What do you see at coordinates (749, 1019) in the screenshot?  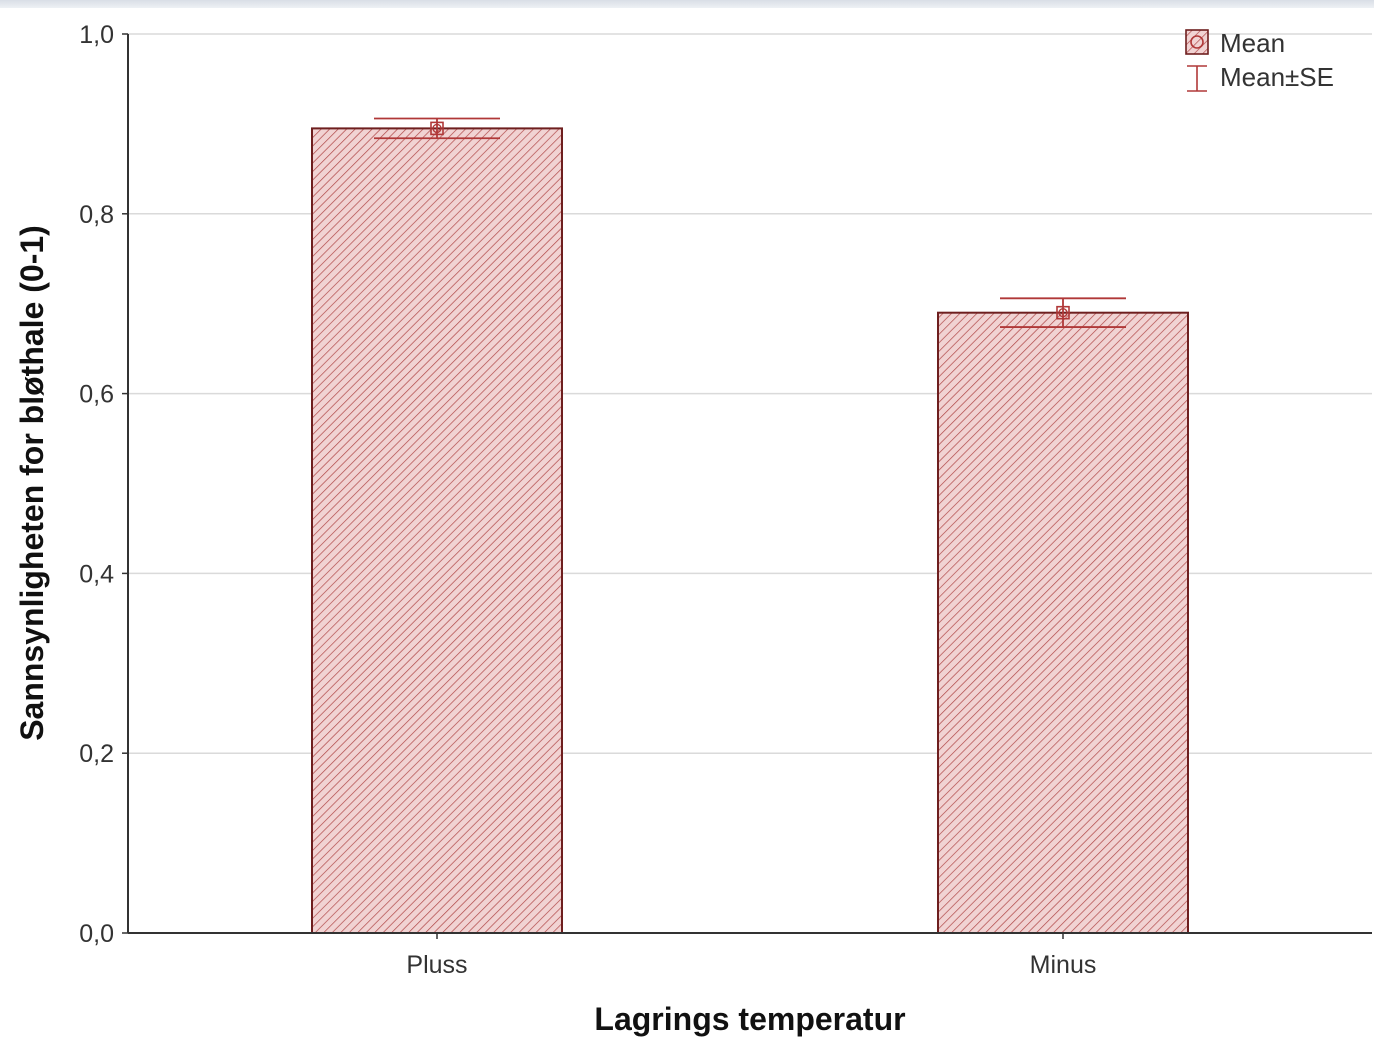 I see `x-axis-title: Lagrings temperatur` at bounding box center [749, 1019].